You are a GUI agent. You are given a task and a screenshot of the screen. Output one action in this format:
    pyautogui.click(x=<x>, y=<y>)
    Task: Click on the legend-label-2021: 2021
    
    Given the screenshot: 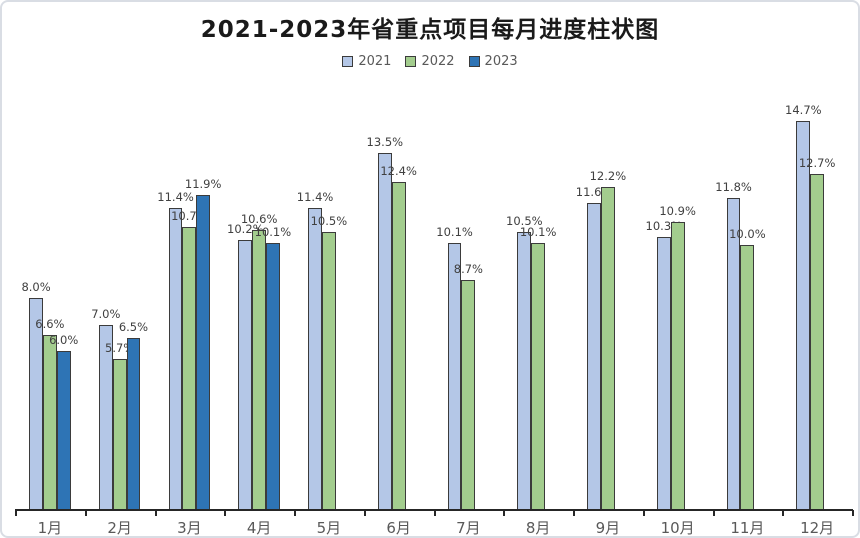 What is the action you would take?
    pyautogui.click(x=375, y=61)
    